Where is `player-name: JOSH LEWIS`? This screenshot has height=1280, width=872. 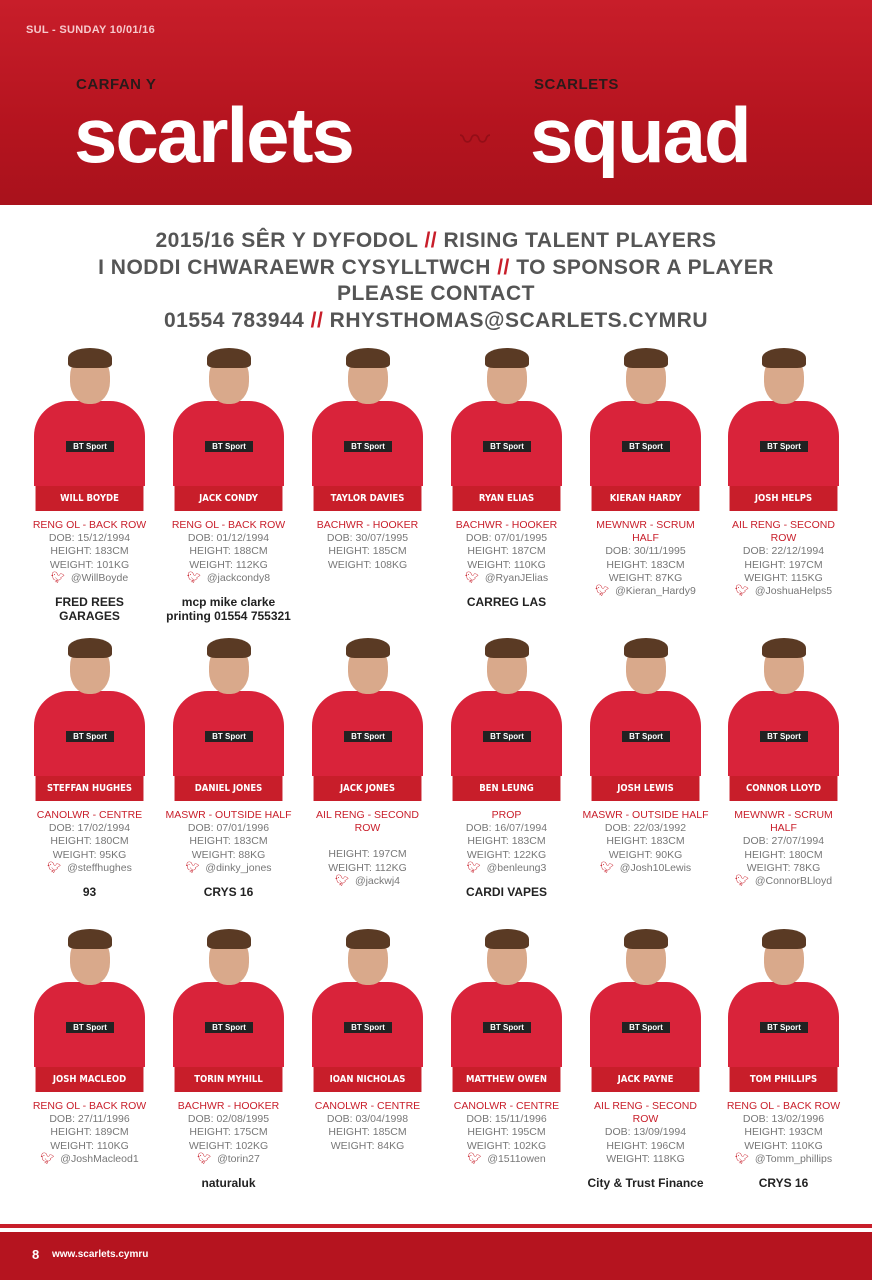 player-name: JOSH LEWIS is located at coordinates (645, 788).